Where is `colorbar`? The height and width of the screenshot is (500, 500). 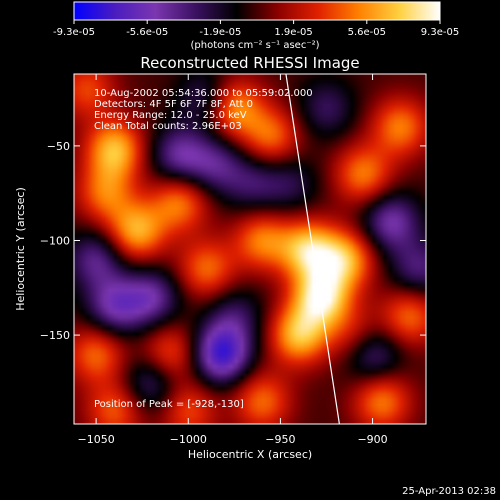 colorbar is located at coordinates (257, 11).